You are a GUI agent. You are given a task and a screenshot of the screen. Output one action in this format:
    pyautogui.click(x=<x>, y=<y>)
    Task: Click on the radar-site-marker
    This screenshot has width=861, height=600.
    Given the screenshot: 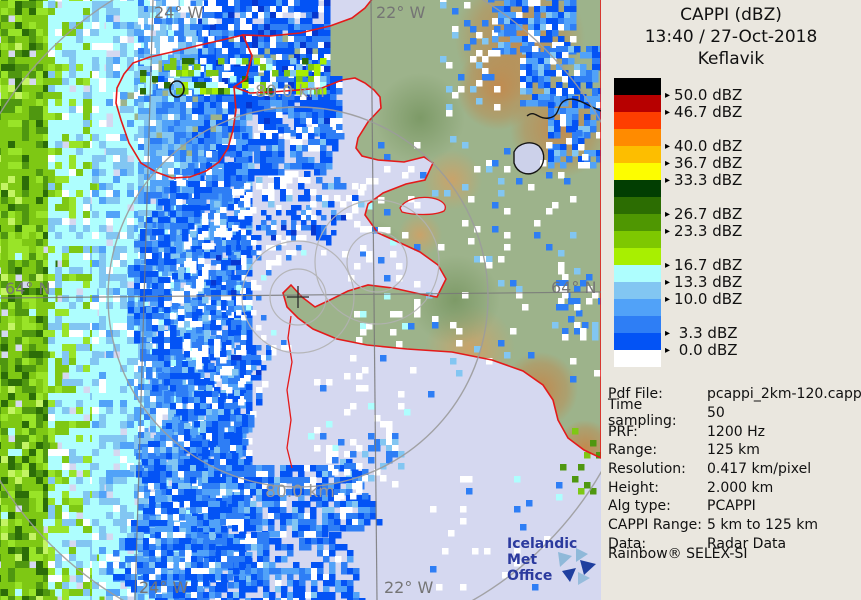 What is the action you would take?
    pyautogui.click(x=298, y=297)
    